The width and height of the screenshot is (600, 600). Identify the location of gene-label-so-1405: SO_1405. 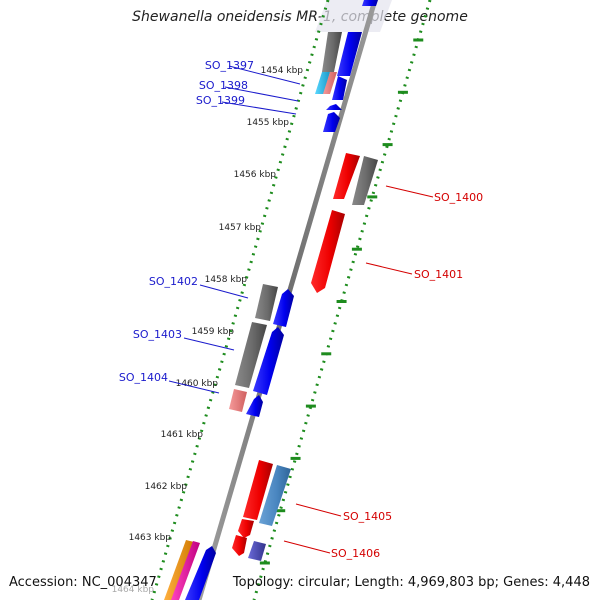
(367, 516).